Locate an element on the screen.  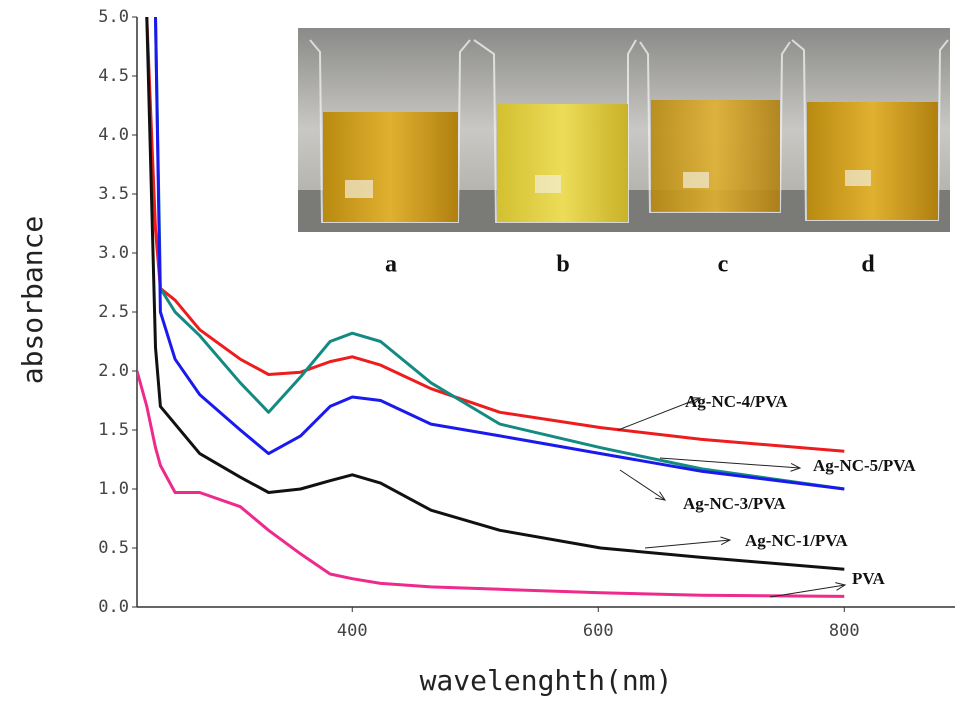
y-tick-label: 2.5 is located at coordinates (113, 312).